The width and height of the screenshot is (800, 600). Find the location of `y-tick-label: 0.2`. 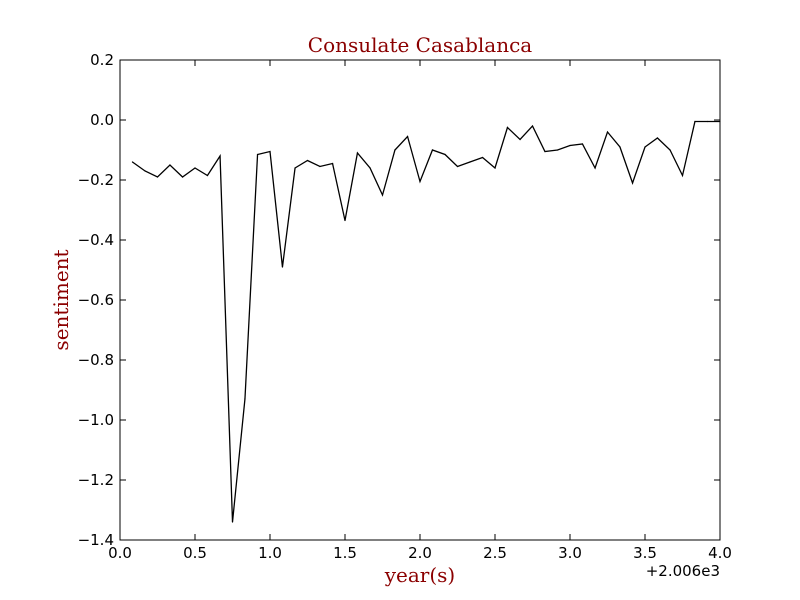

y-tick-label: 0.2 is located at coordinates (102, 60).